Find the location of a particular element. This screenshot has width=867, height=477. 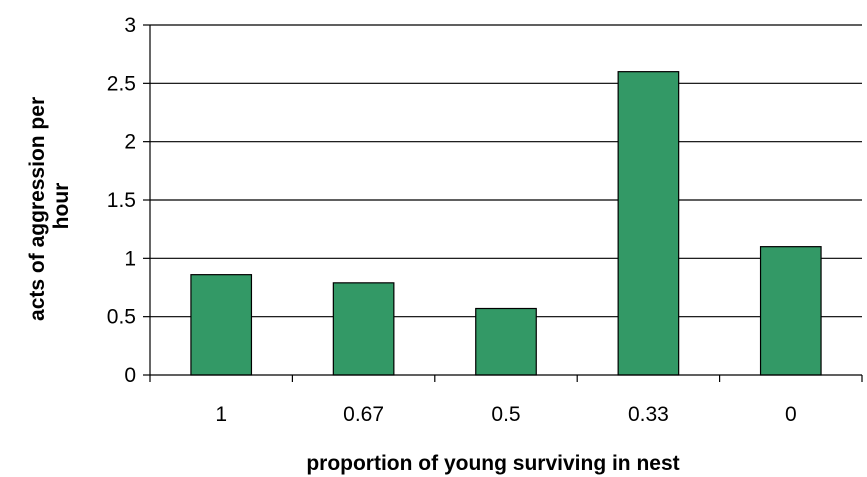

x-axis-title: proportion of young surviving in nest is located at coordinates (492, 463).